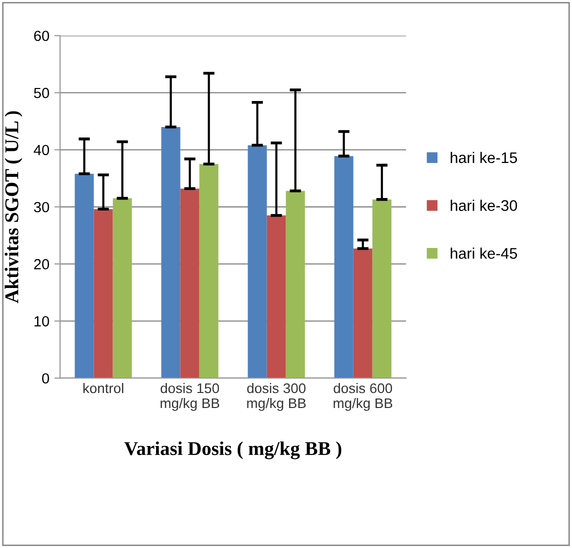  I want to click on legend-label: hari ke-15, so click(484, 158).